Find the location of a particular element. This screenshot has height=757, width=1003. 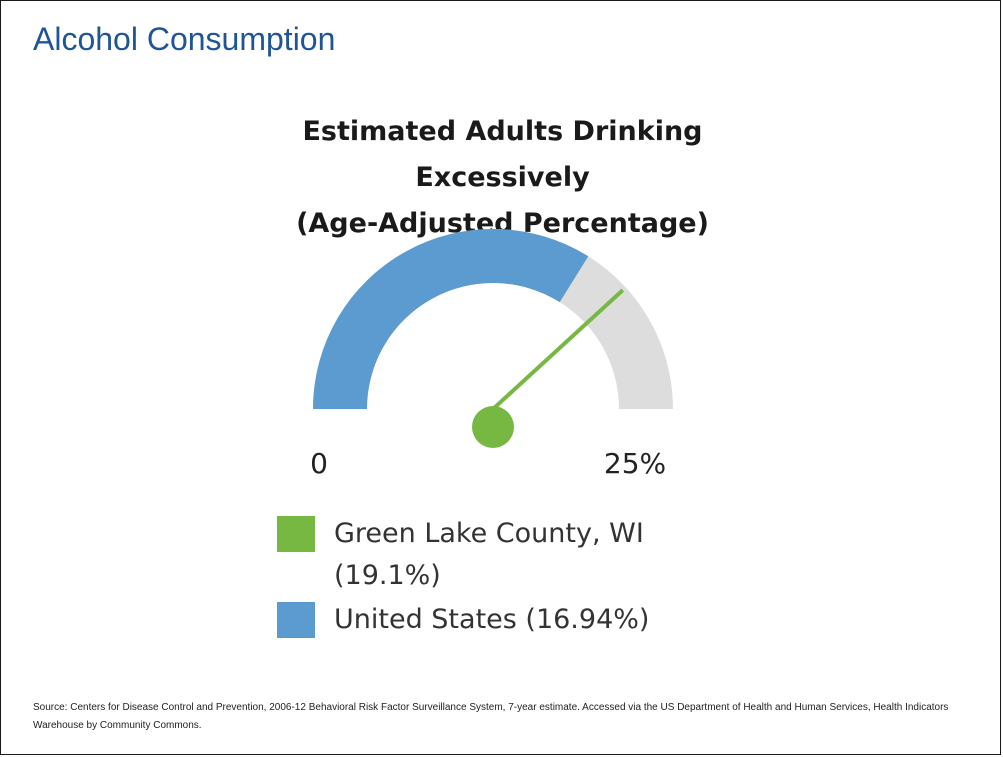

gauge-max-label: 25% is located at coordinates (635, 463).